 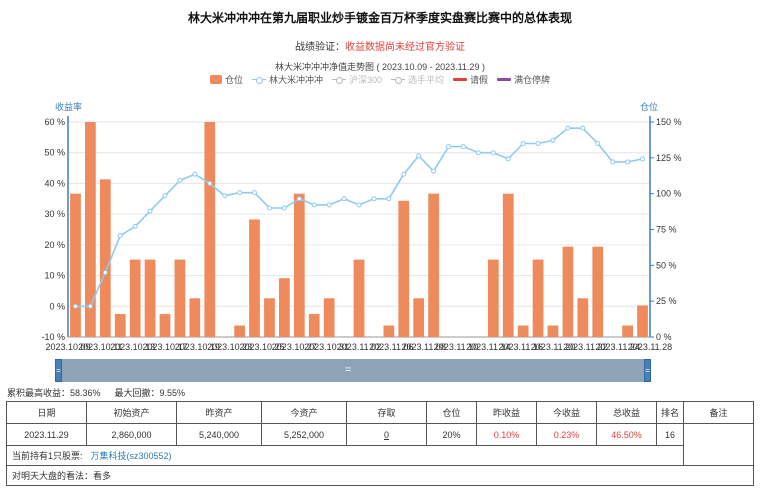 I want to click on left-tick-label: 30 %, so click(x=54, y=214).